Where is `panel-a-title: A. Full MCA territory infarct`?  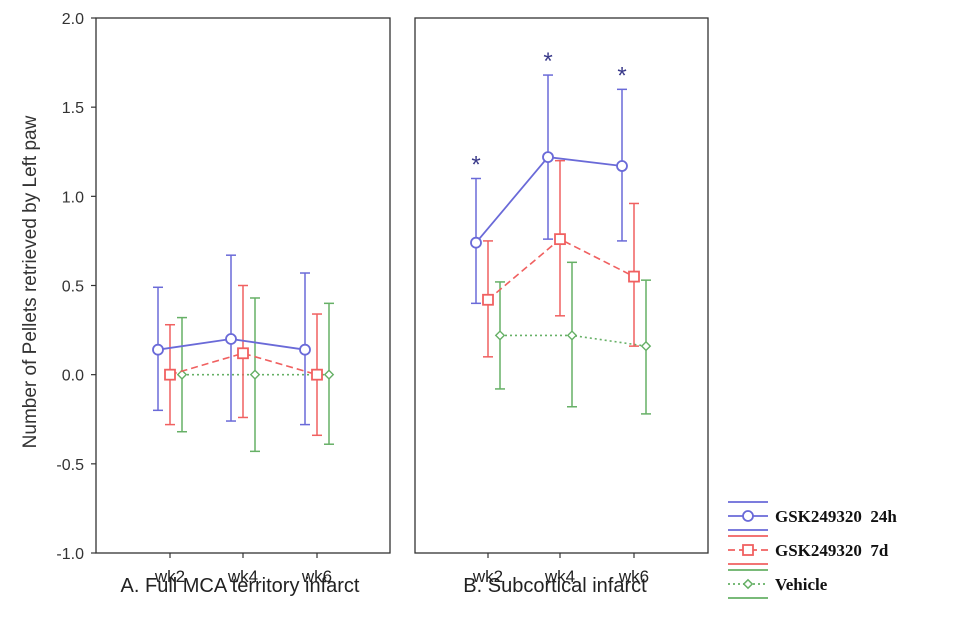
panel-a-title: A. Full MCA territory infarct is located at coordinates (240, 586).